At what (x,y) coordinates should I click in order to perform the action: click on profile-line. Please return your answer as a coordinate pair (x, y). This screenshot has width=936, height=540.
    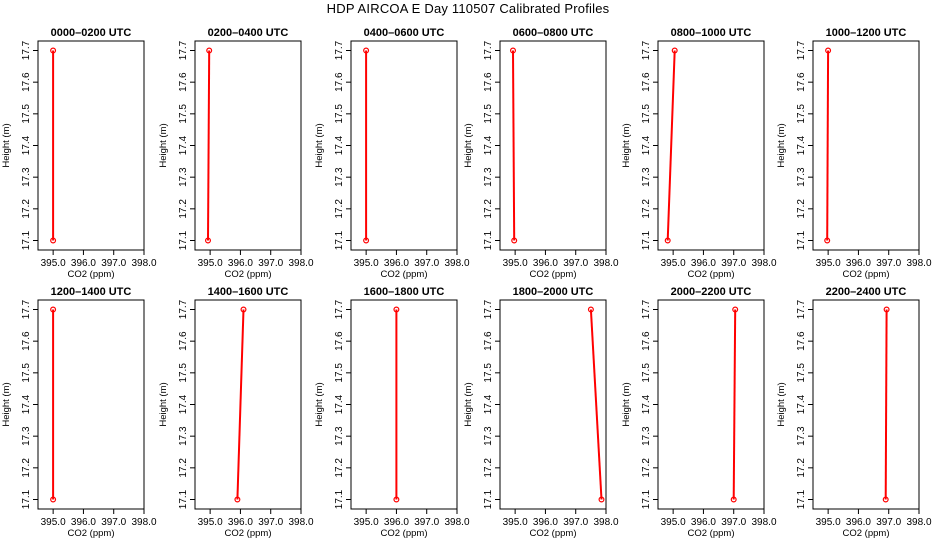
    Looking at the image, I should click on (671, 145).